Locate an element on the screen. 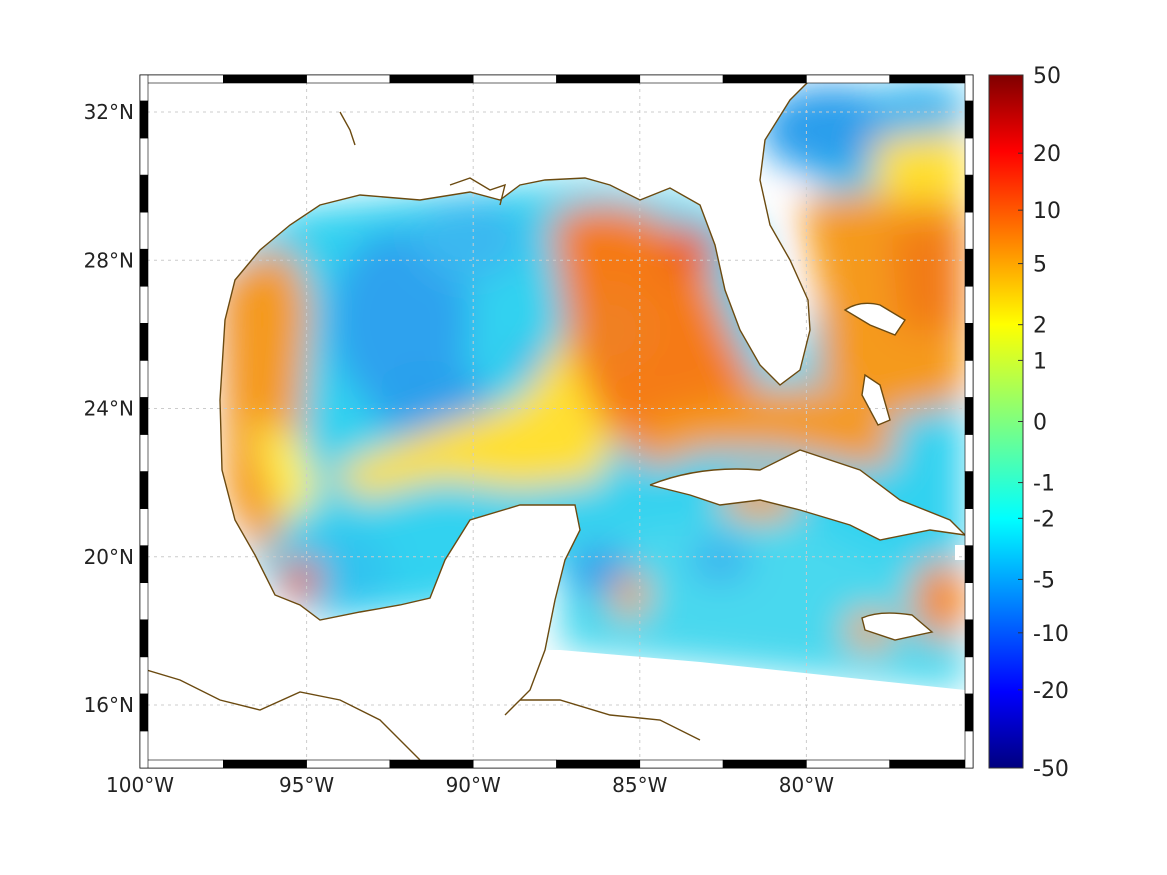  y-tick-label: 32°N is located at coordinates (109, 112).